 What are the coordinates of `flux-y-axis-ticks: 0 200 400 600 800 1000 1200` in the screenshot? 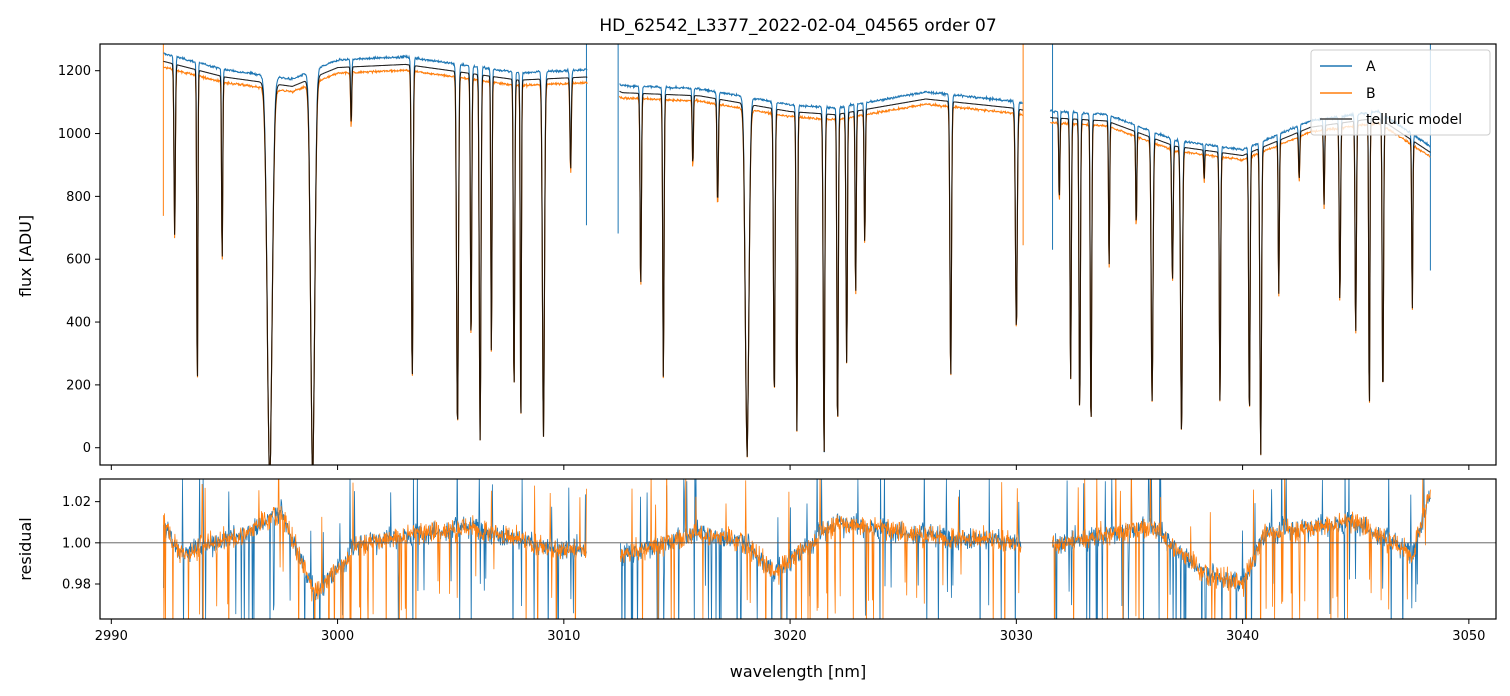 It's located at (79, 260).